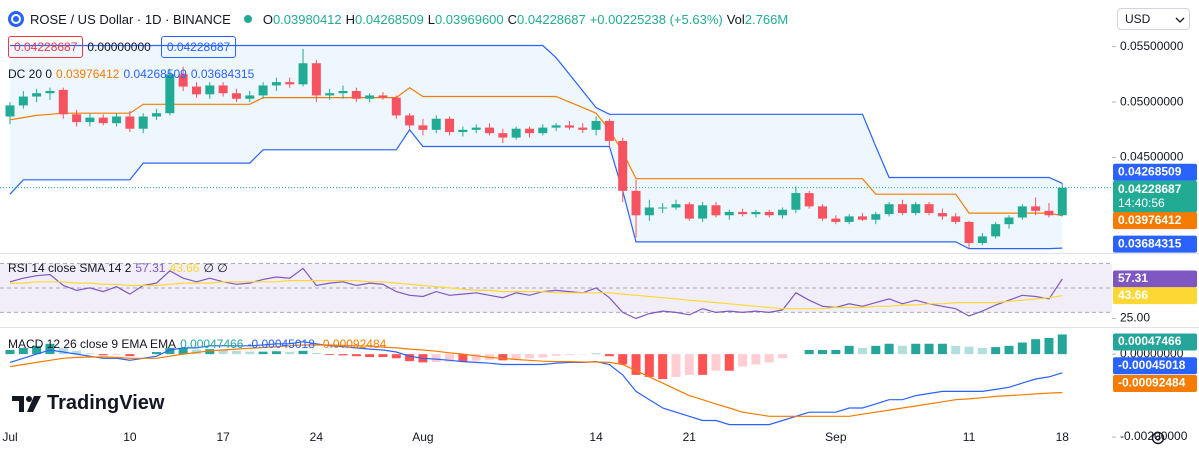 This screenshot has height=454, width=1199. What do you see at coordinates (212, 344) in the screenshot?
I see `indicator-value: 0.00047466` at bounding box center [212, 344].